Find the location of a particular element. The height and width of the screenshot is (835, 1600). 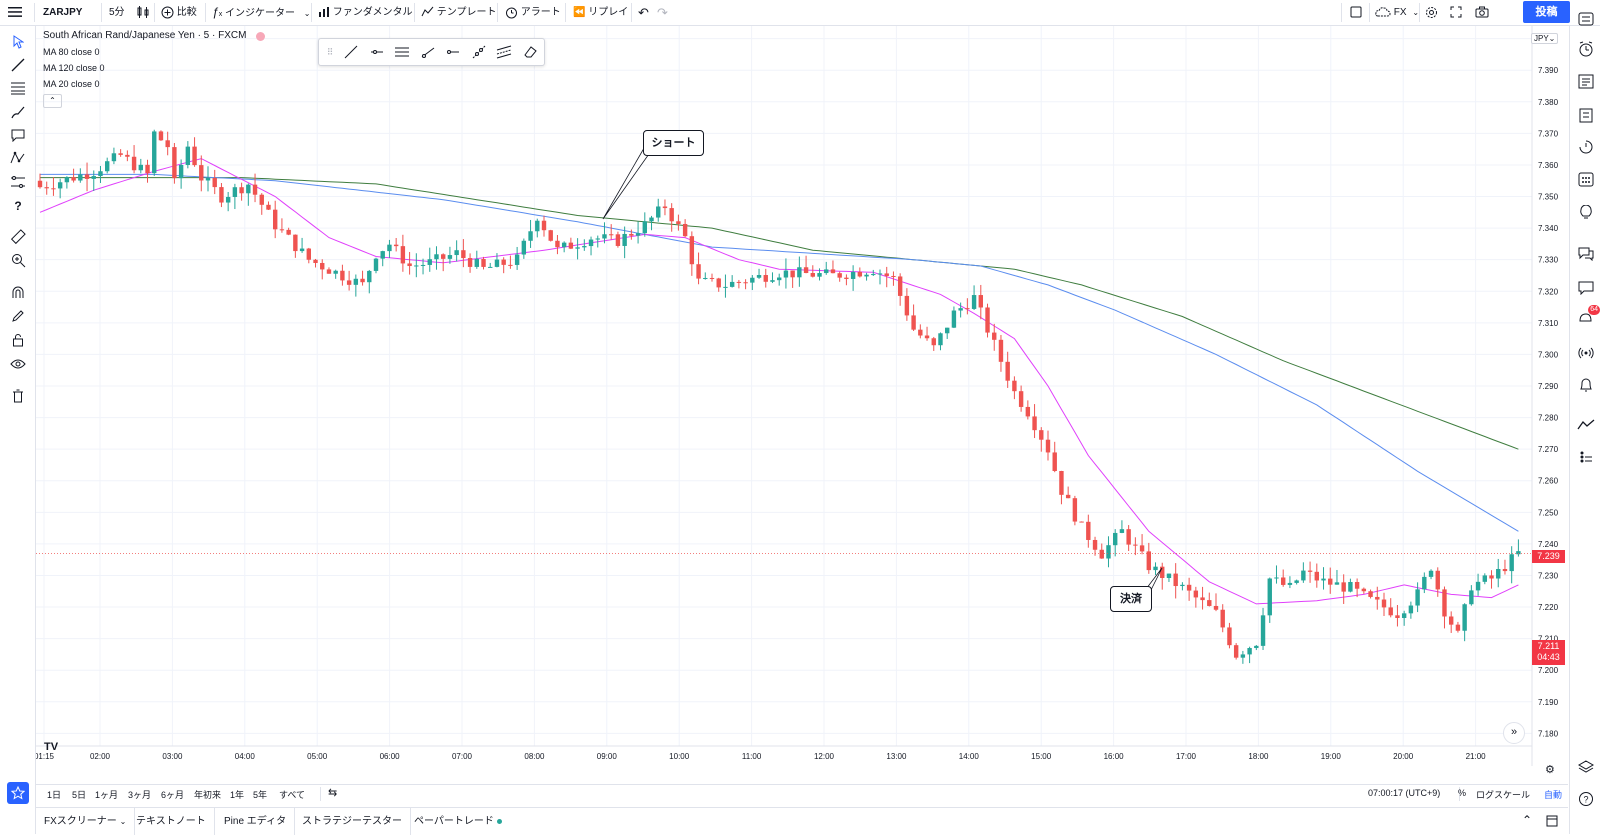

tab-pine-editor: Pine エディタ is located at coordinates (256, 821).